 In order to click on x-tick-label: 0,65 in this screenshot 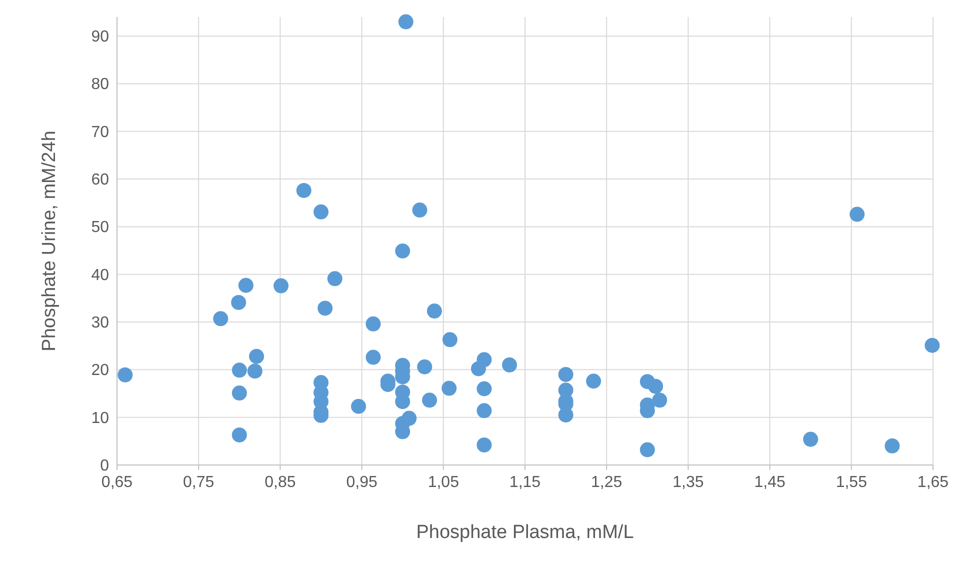, I will do `click(117, 482)`.